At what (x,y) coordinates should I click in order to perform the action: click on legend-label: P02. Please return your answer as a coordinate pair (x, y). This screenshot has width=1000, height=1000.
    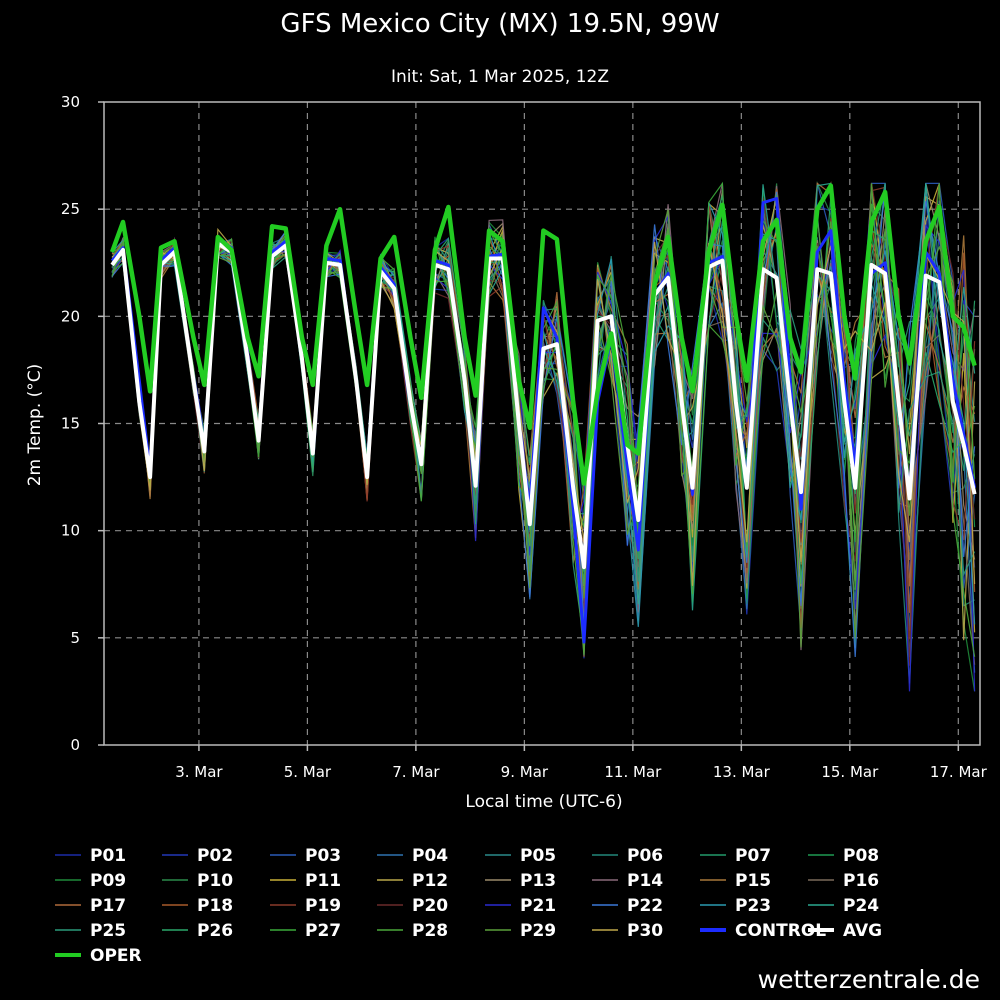
    Looking at the image, I should click on (215, 856).